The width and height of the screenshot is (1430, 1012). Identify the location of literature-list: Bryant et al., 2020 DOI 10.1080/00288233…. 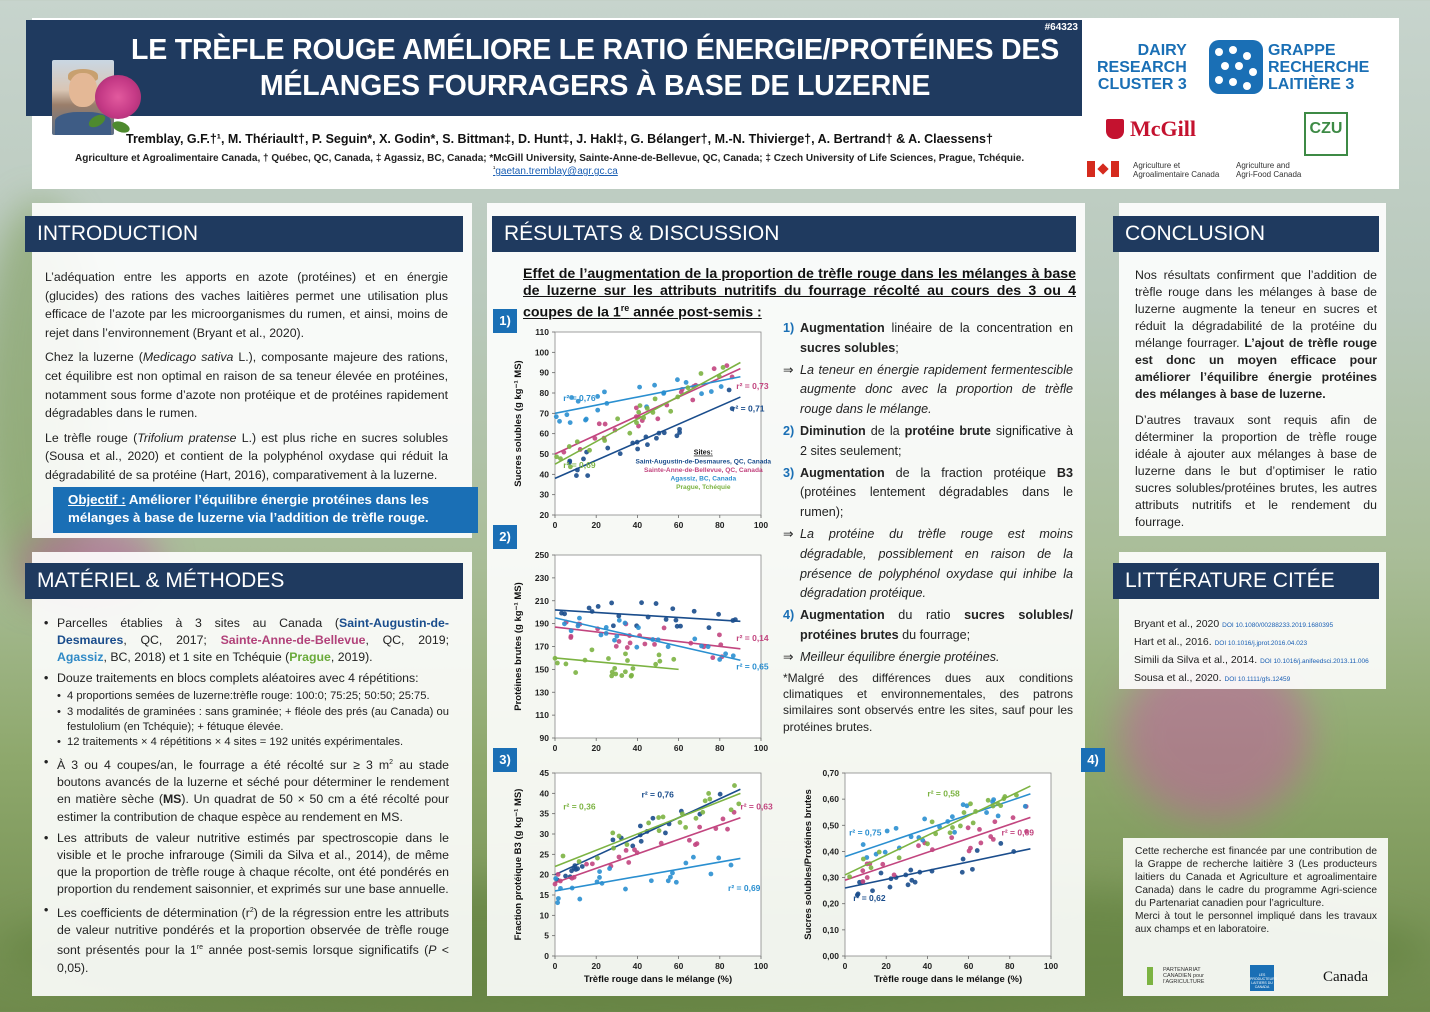
(1259, 652).